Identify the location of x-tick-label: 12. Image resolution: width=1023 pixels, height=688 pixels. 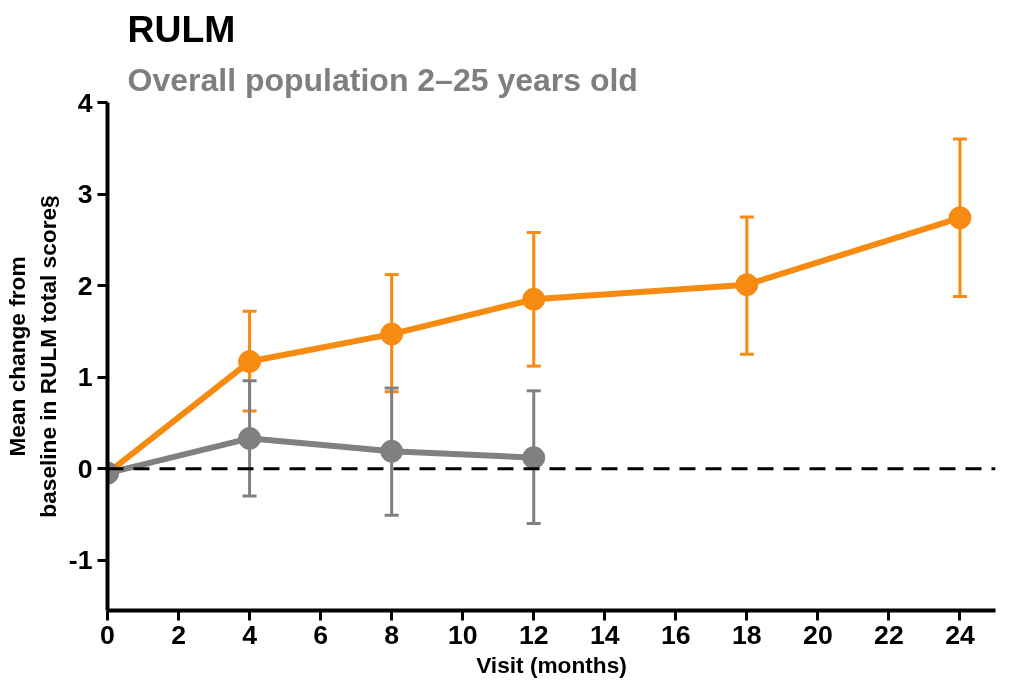
(533, 634).